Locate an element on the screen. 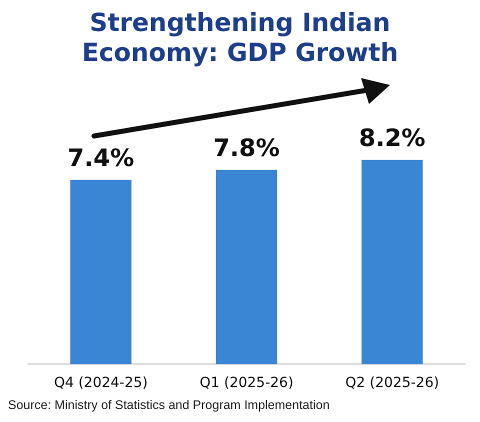 The height and width of the screenshot is (422, 480). x-tick-label: Q1 (2025-26) is located at coordinates (247, 383).